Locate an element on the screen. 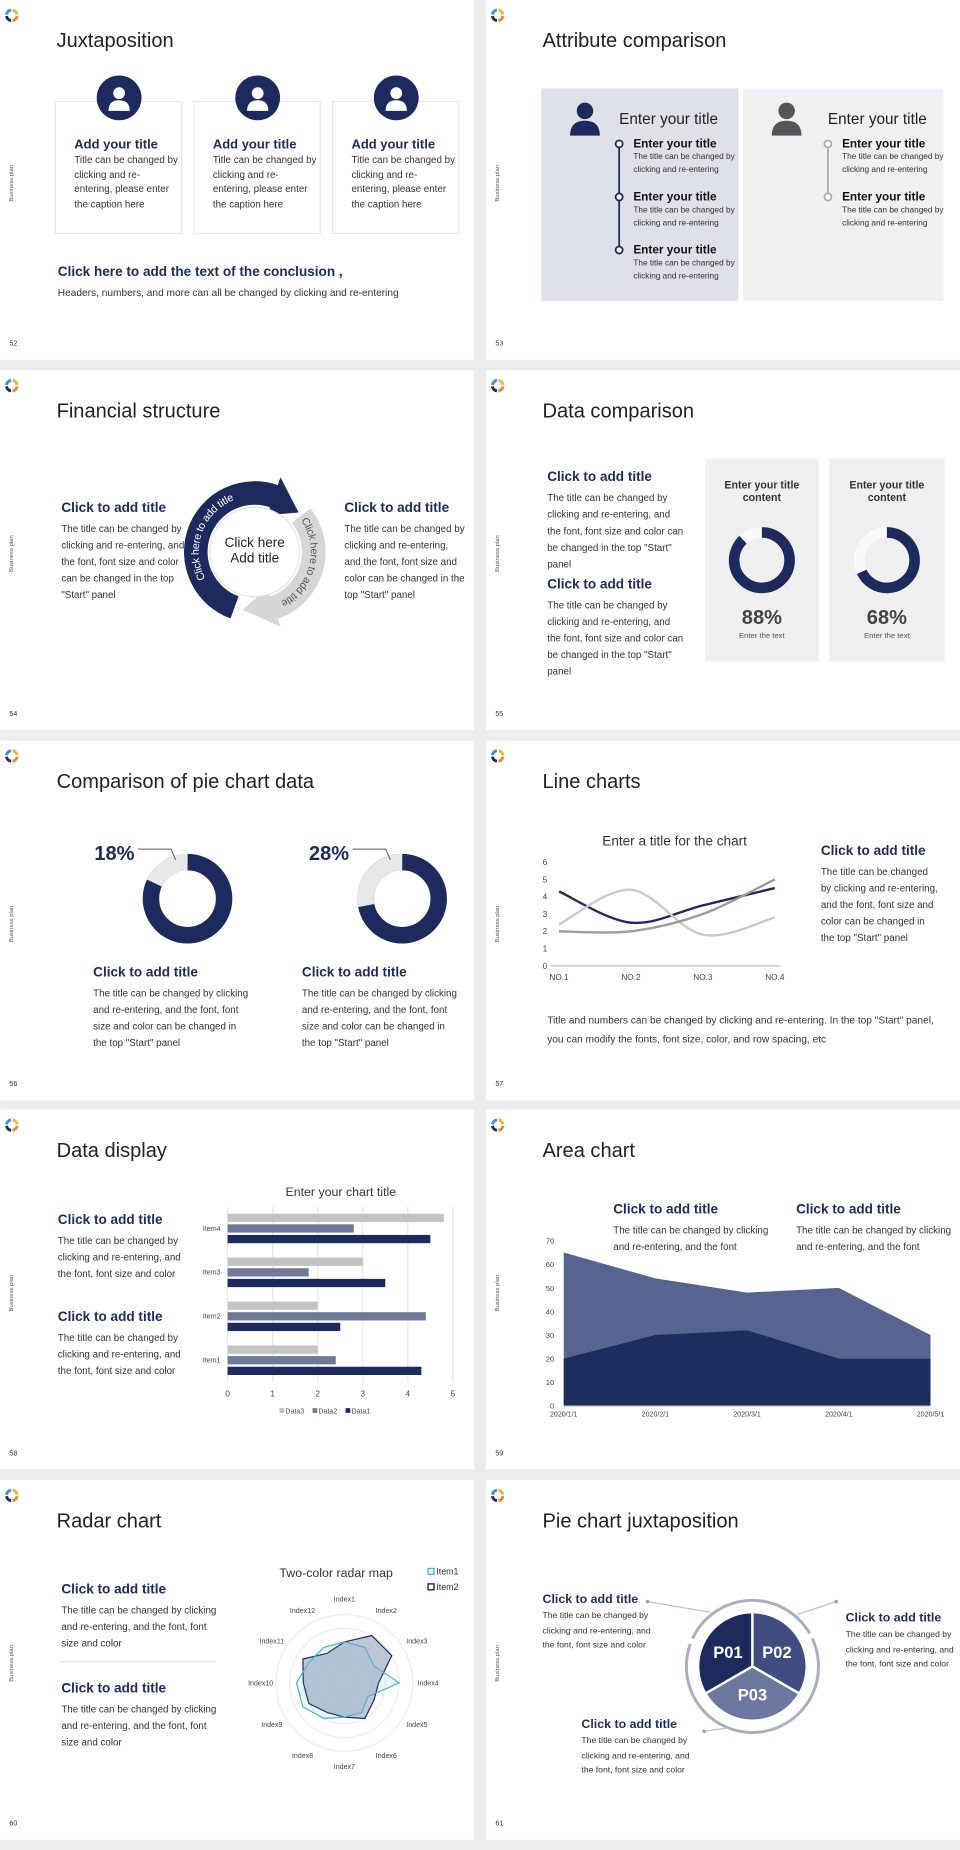  slide-title: Radar chart is located at coordinates (109, 1520).